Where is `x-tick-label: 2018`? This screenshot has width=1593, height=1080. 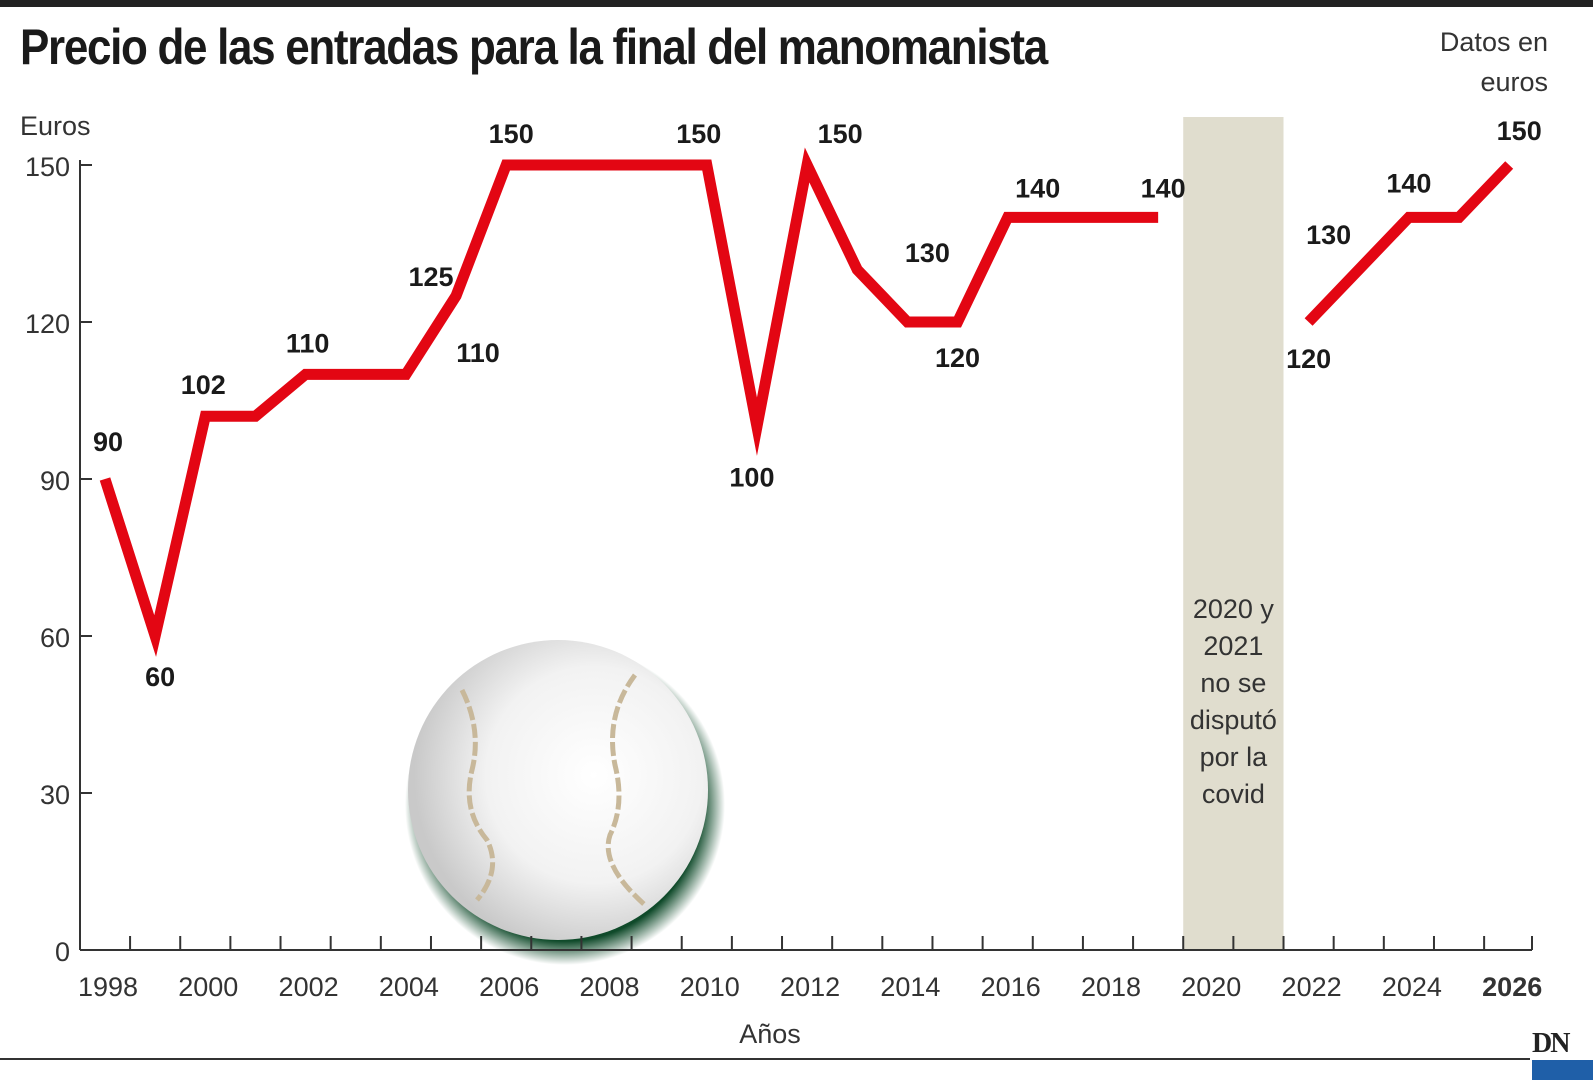 x-tick-label: 2018 is located at coordinates (1111, 987).